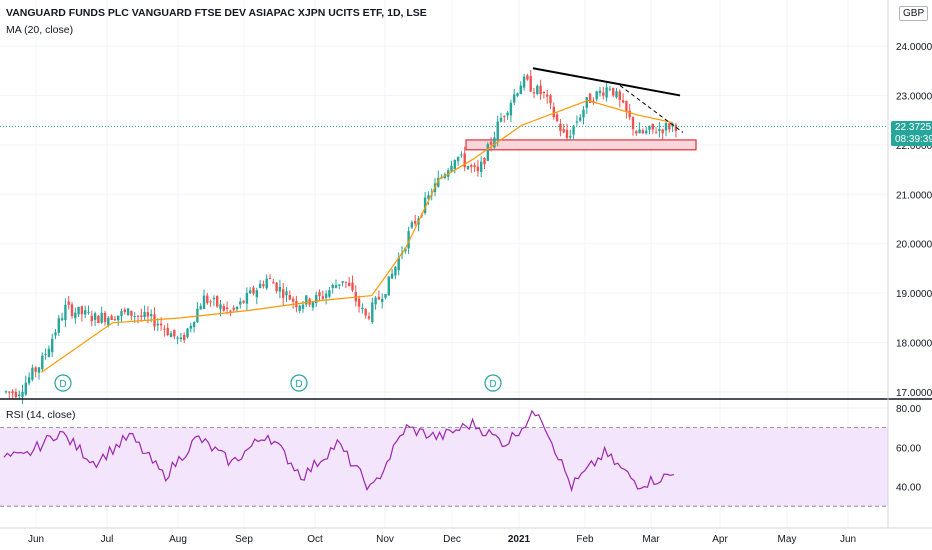  Describe the element at coordinates (651, 109) in the screenshot. I see `dashed-trendline` at that location.